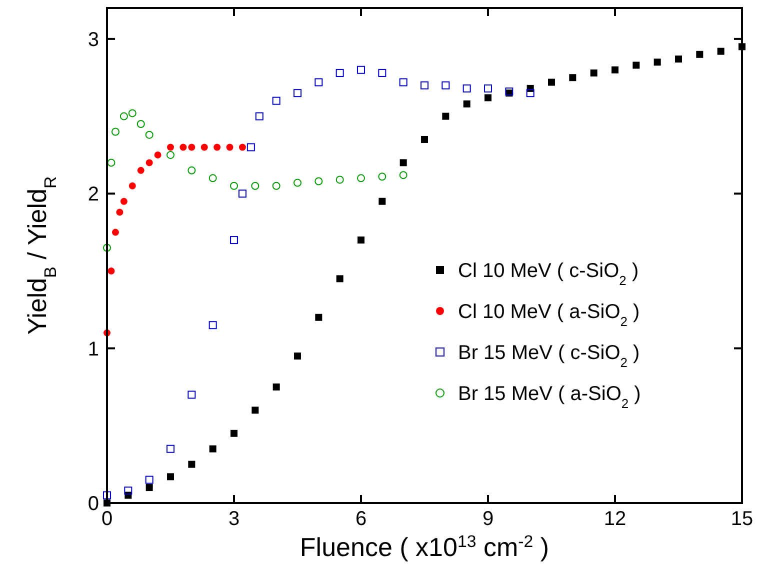  What do you see at coordinates (549, 356) in the screenshot?
I see `legend-label: Br 15 MeV ( c-SiO$_{2}$ )` at bounding box center [549, 356].